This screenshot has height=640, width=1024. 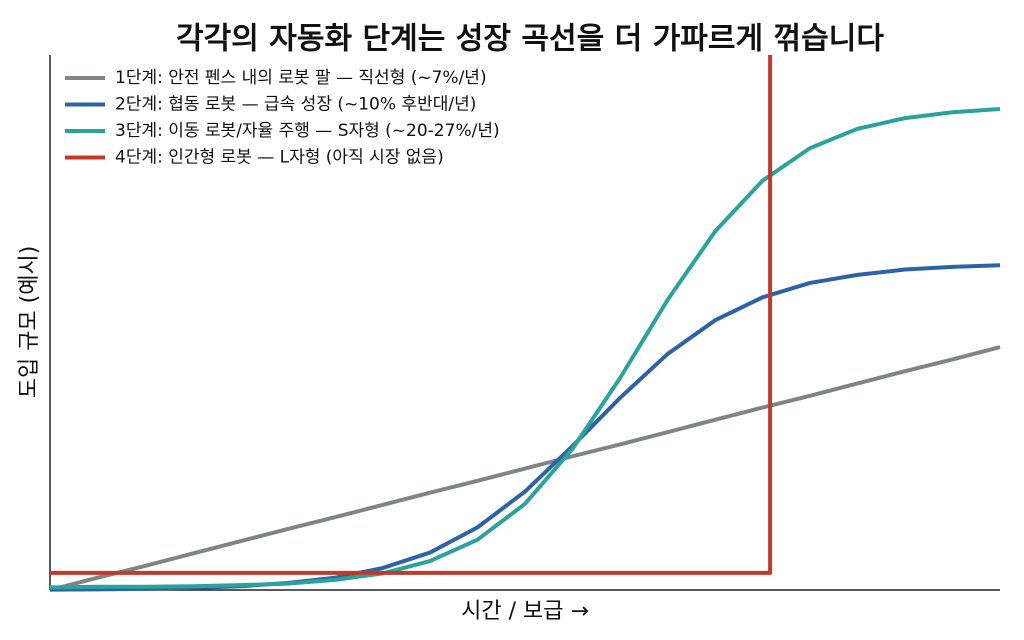 What do you see at coordinates (307, 131) in the screenshot?
I see `legend-label: 3단계: 이동 로봇/자율 주행 — S자형 (~20-27%/년)` at bounding box center [307, 131].